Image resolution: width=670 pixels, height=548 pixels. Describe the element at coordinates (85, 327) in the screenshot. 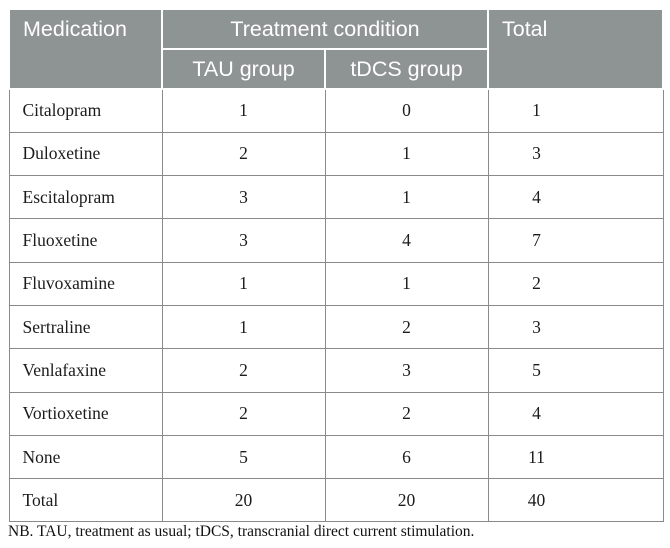

I see `cell-medication: Sertraline` at that location.